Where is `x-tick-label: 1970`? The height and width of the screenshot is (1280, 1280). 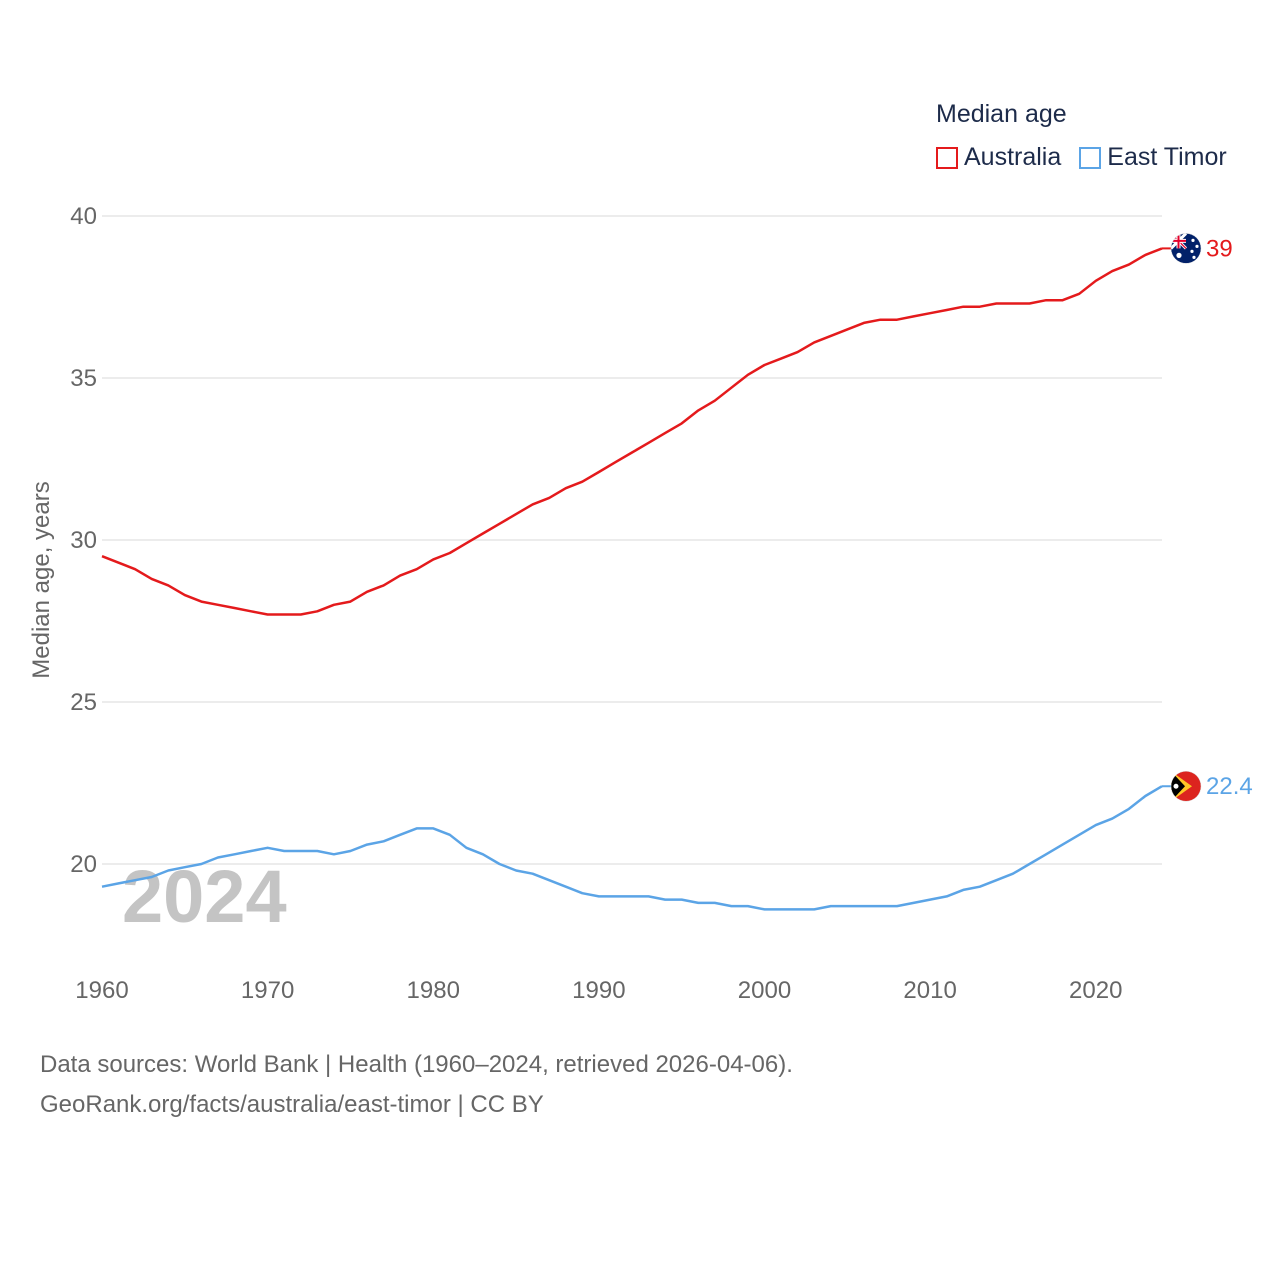
x-tick-label: 1970 is located at coordinates (267, 990).